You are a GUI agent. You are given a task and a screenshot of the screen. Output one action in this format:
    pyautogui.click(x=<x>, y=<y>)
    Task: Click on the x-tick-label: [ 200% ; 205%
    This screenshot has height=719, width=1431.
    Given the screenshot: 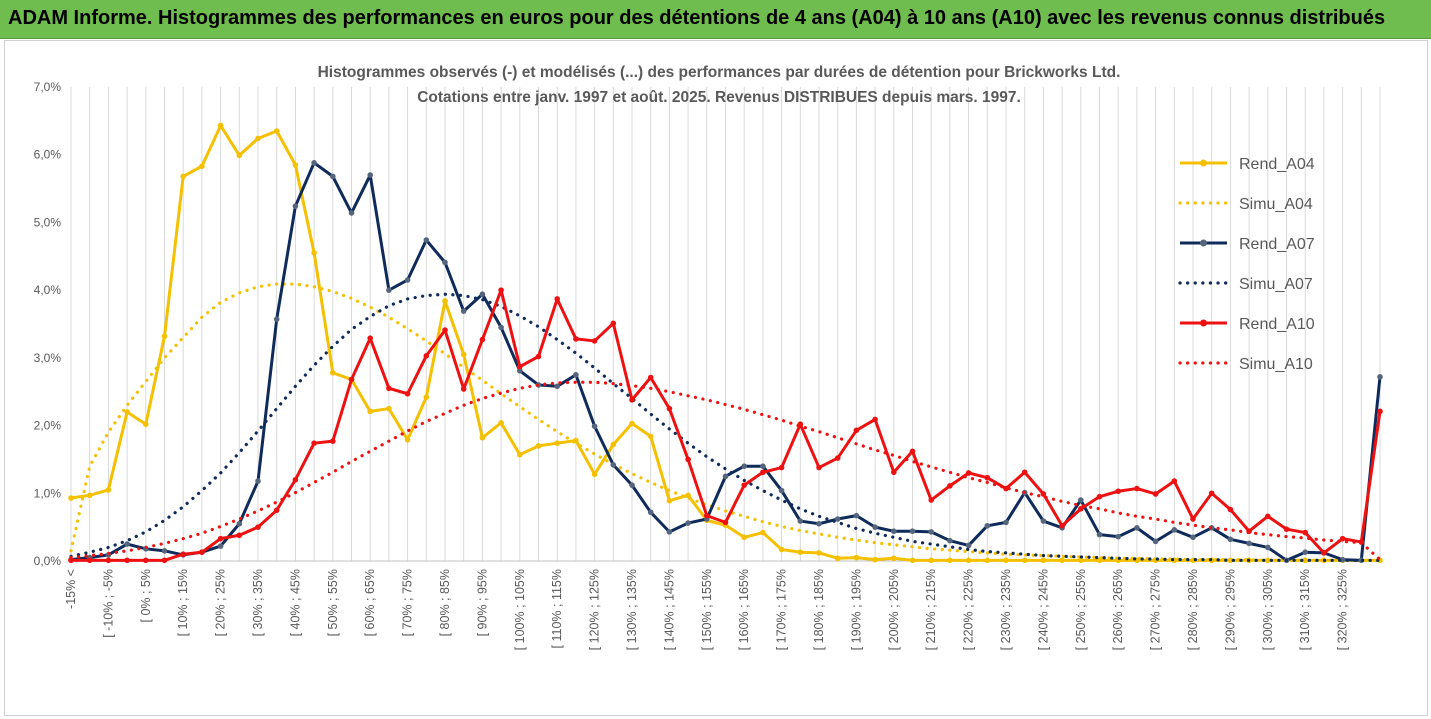 What is the action you would take?
    pyautogui.click(x=894, y=609)
    